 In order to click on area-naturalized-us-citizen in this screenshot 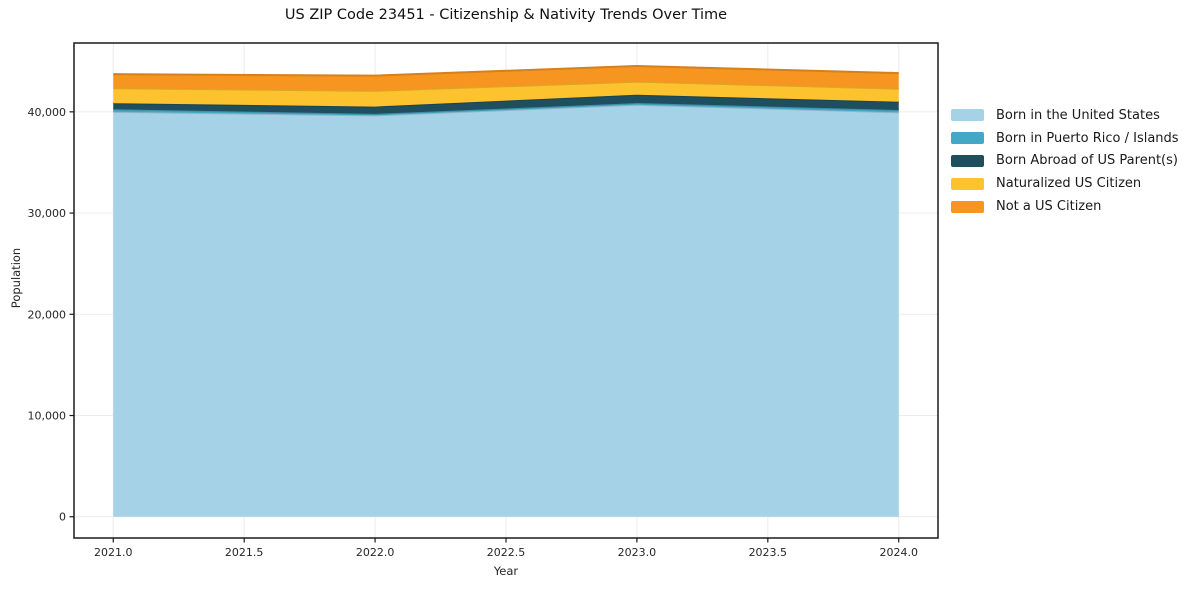, I will do `click(506, 94)`.